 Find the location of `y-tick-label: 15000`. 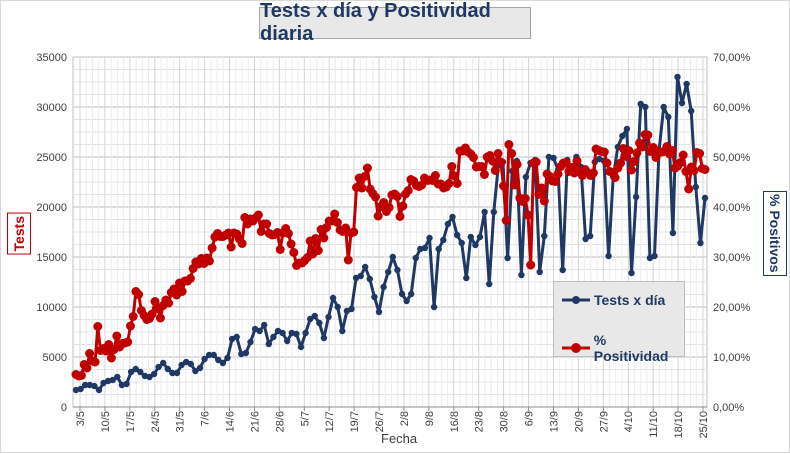

y-tick-label: 15000 is located at coordinates (51, 258).